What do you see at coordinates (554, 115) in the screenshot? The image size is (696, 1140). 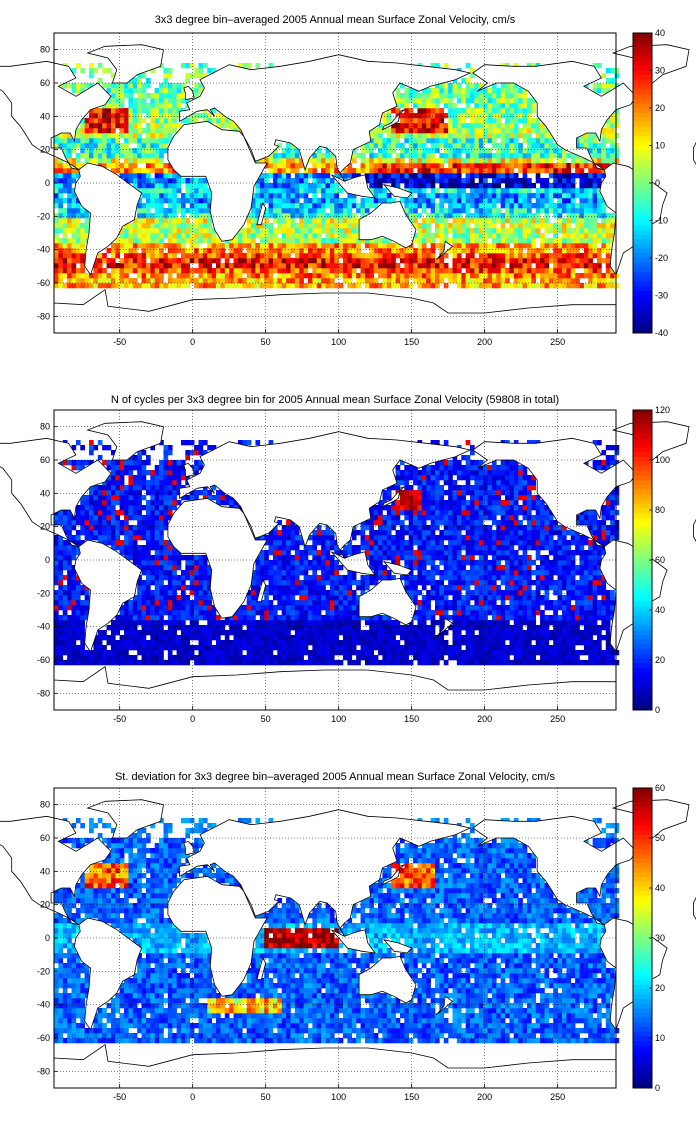 I see `land-namerica2` at bounding box center [554, 115].